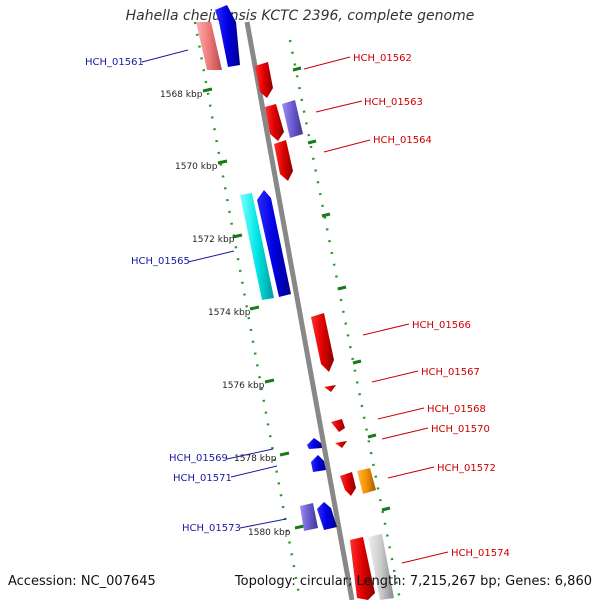 The width and height of the screenshot is (600, 600). I want to click on gene-label-hch-01568: HCH_01568, so click(456, 409).